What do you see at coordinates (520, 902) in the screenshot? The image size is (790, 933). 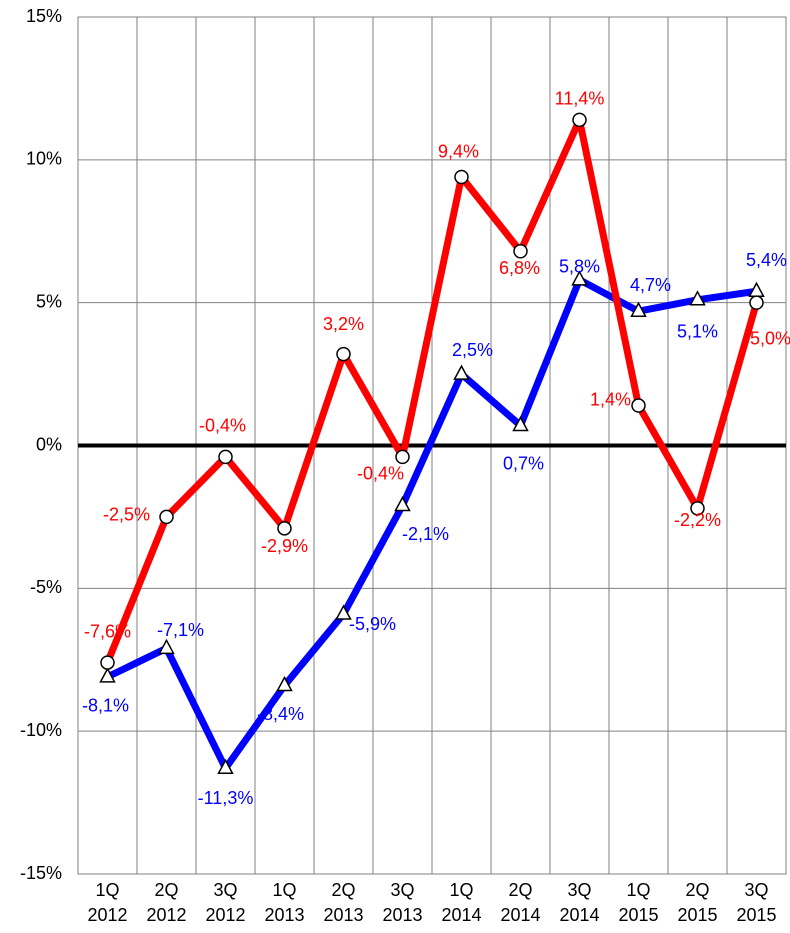 I see `x-tick-label: 2Q 2014` at bounding box center [520, 902].